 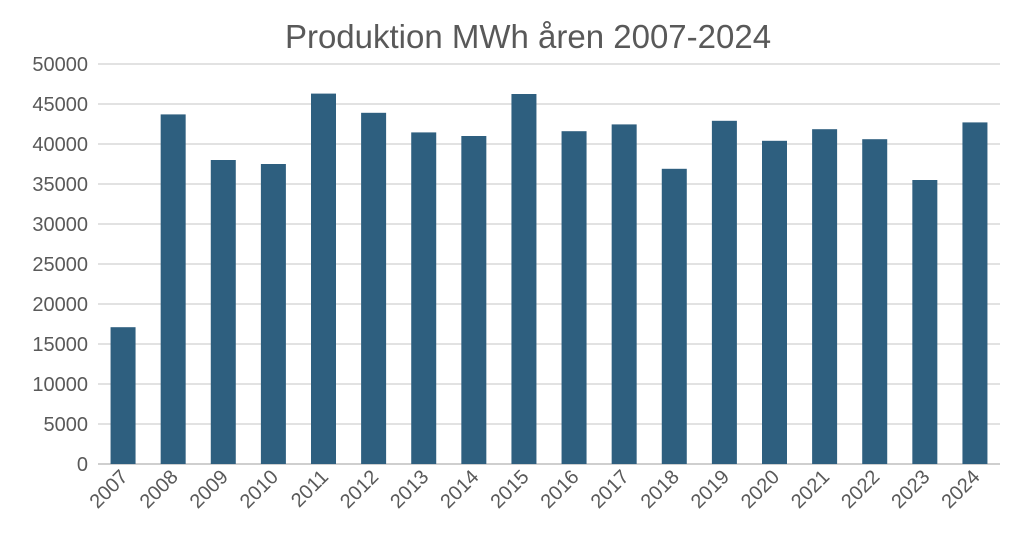 What do you see at coordinates (310, 489) in the screenshot?
I see `x-tick-label: 2011` at bounding box center [310, 489].